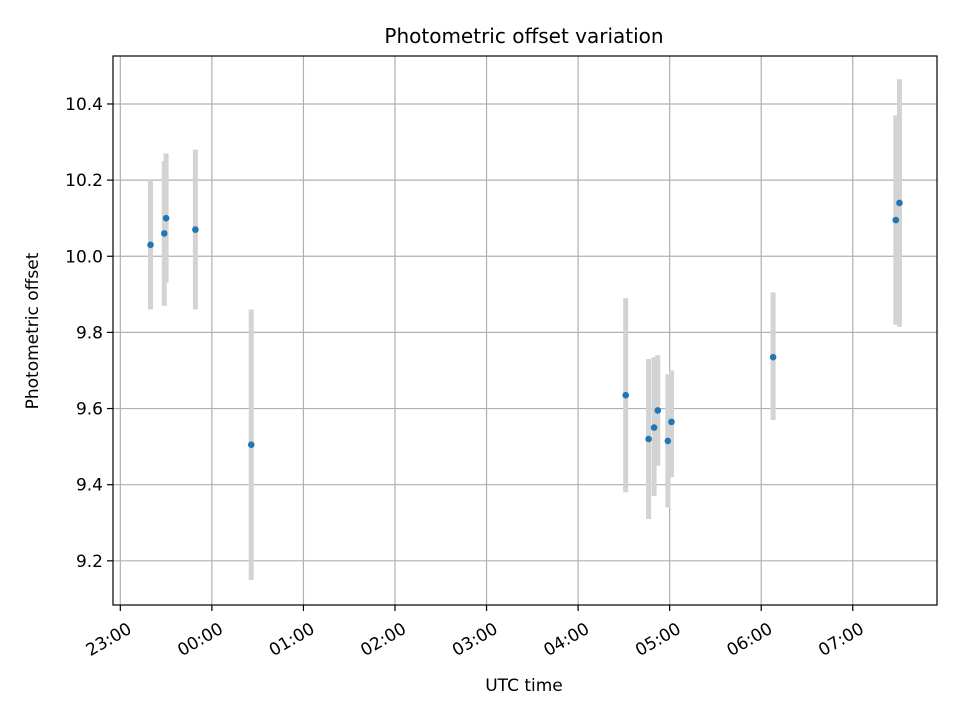 Image resolution: width=960 pixels, height=720 pixels. Describe the element at coordinates (523, 36) in the screenshot. I see `chart-title: Photometric offset variation` at that location.